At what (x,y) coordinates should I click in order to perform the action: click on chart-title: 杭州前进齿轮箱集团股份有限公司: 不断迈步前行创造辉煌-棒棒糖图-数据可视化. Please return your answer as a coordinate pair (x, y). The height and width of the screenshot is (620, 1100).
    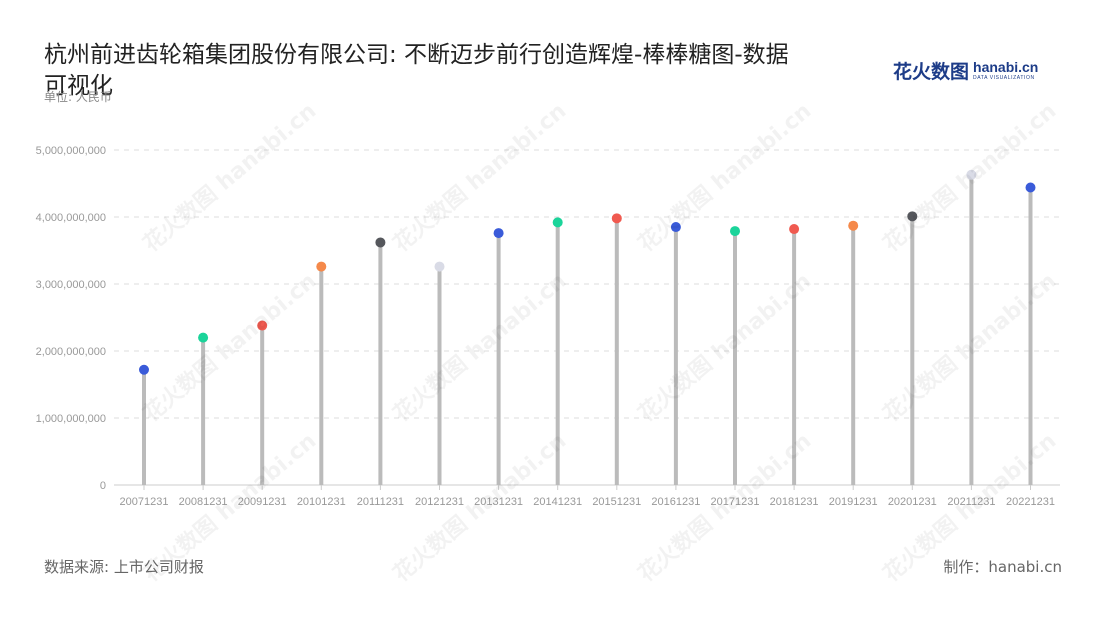
    Looking at the image, I should click on (416, 70).